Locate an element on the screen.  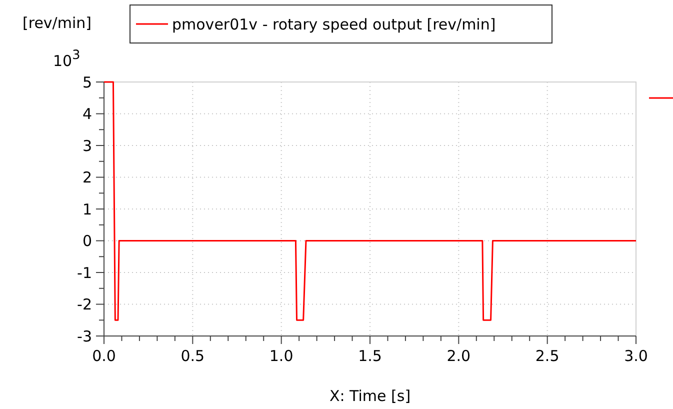
text: 10$^{3}$ is located at coordinates (66, 59).